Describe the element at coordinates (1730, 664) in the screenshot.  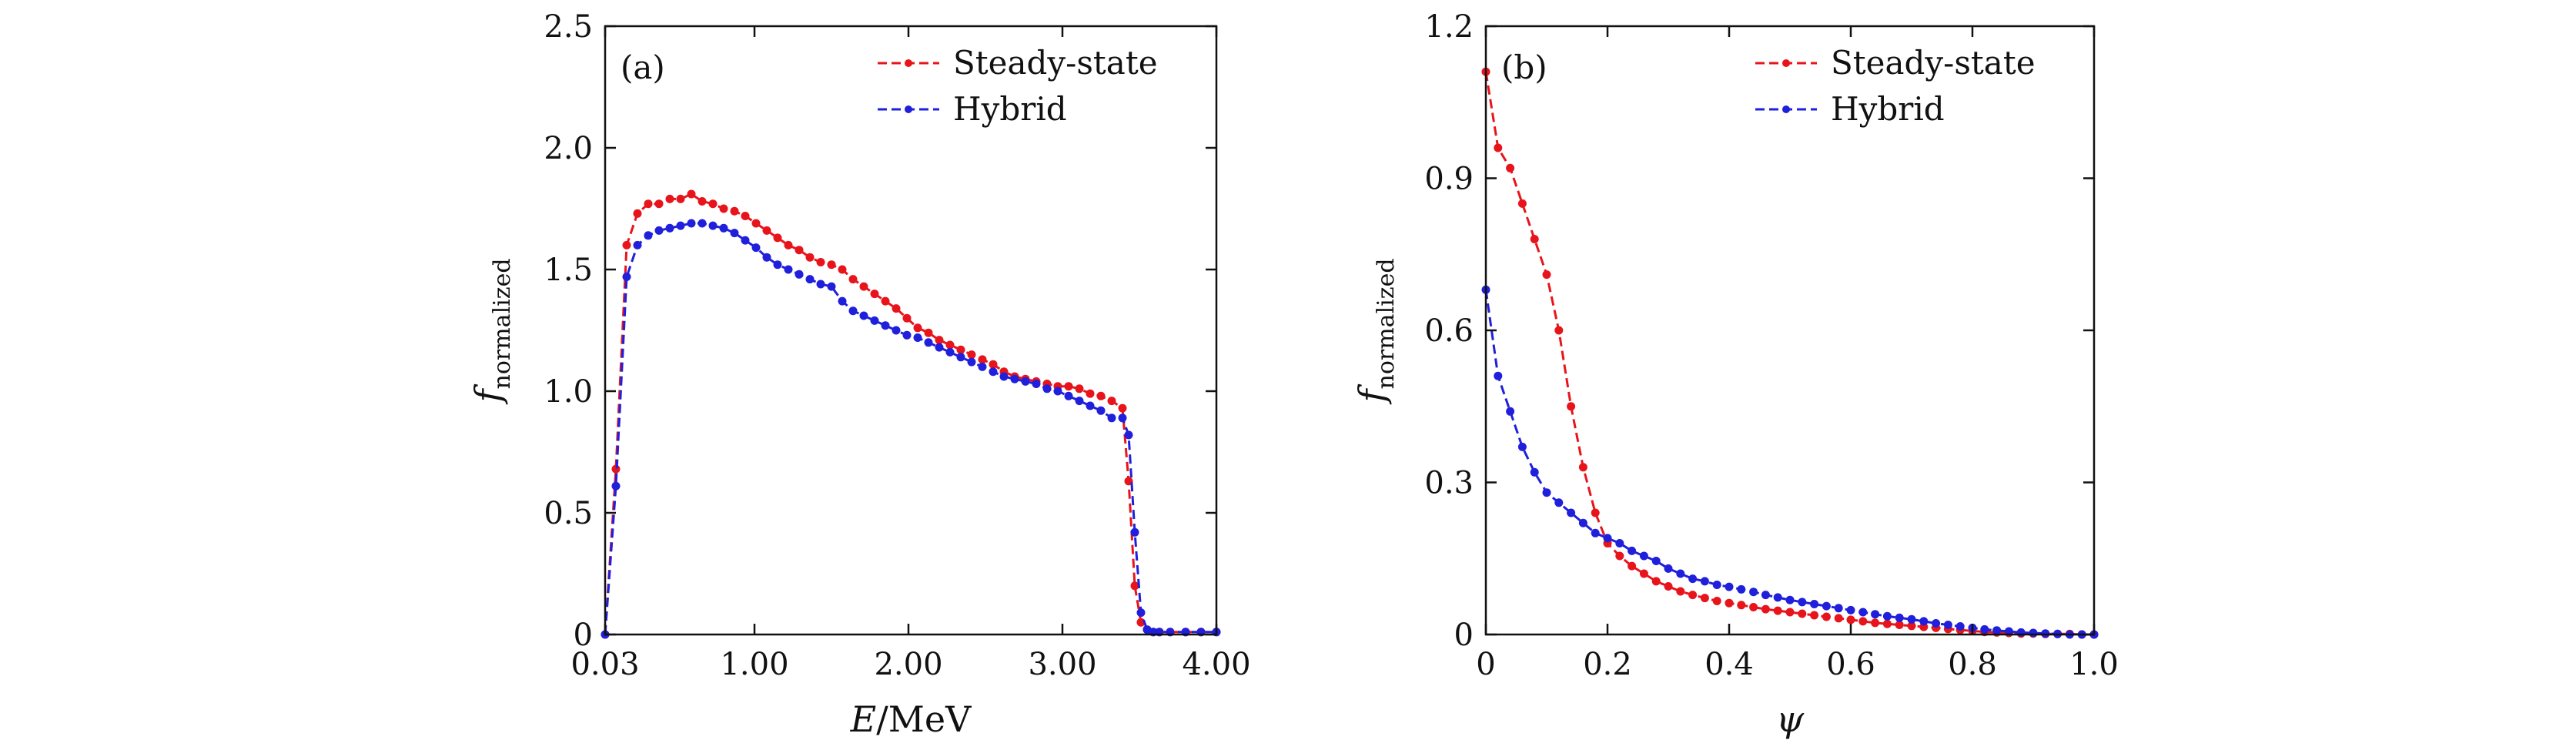
I see `x-tick-label: 0.4` at that location.